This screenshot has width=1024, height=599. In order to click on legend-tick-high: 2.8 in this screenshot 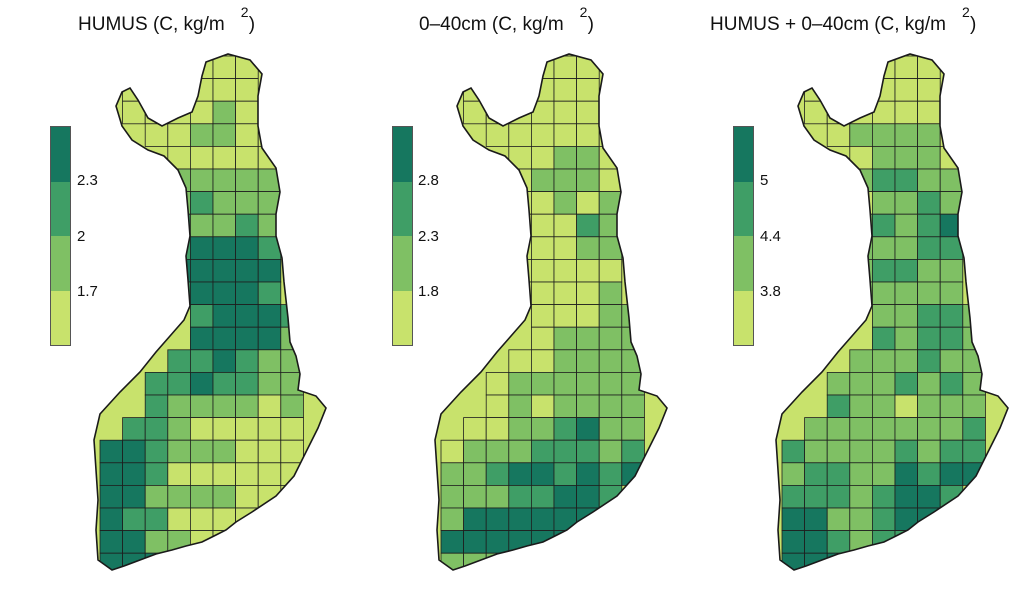, I will do `click(428, 180)`.